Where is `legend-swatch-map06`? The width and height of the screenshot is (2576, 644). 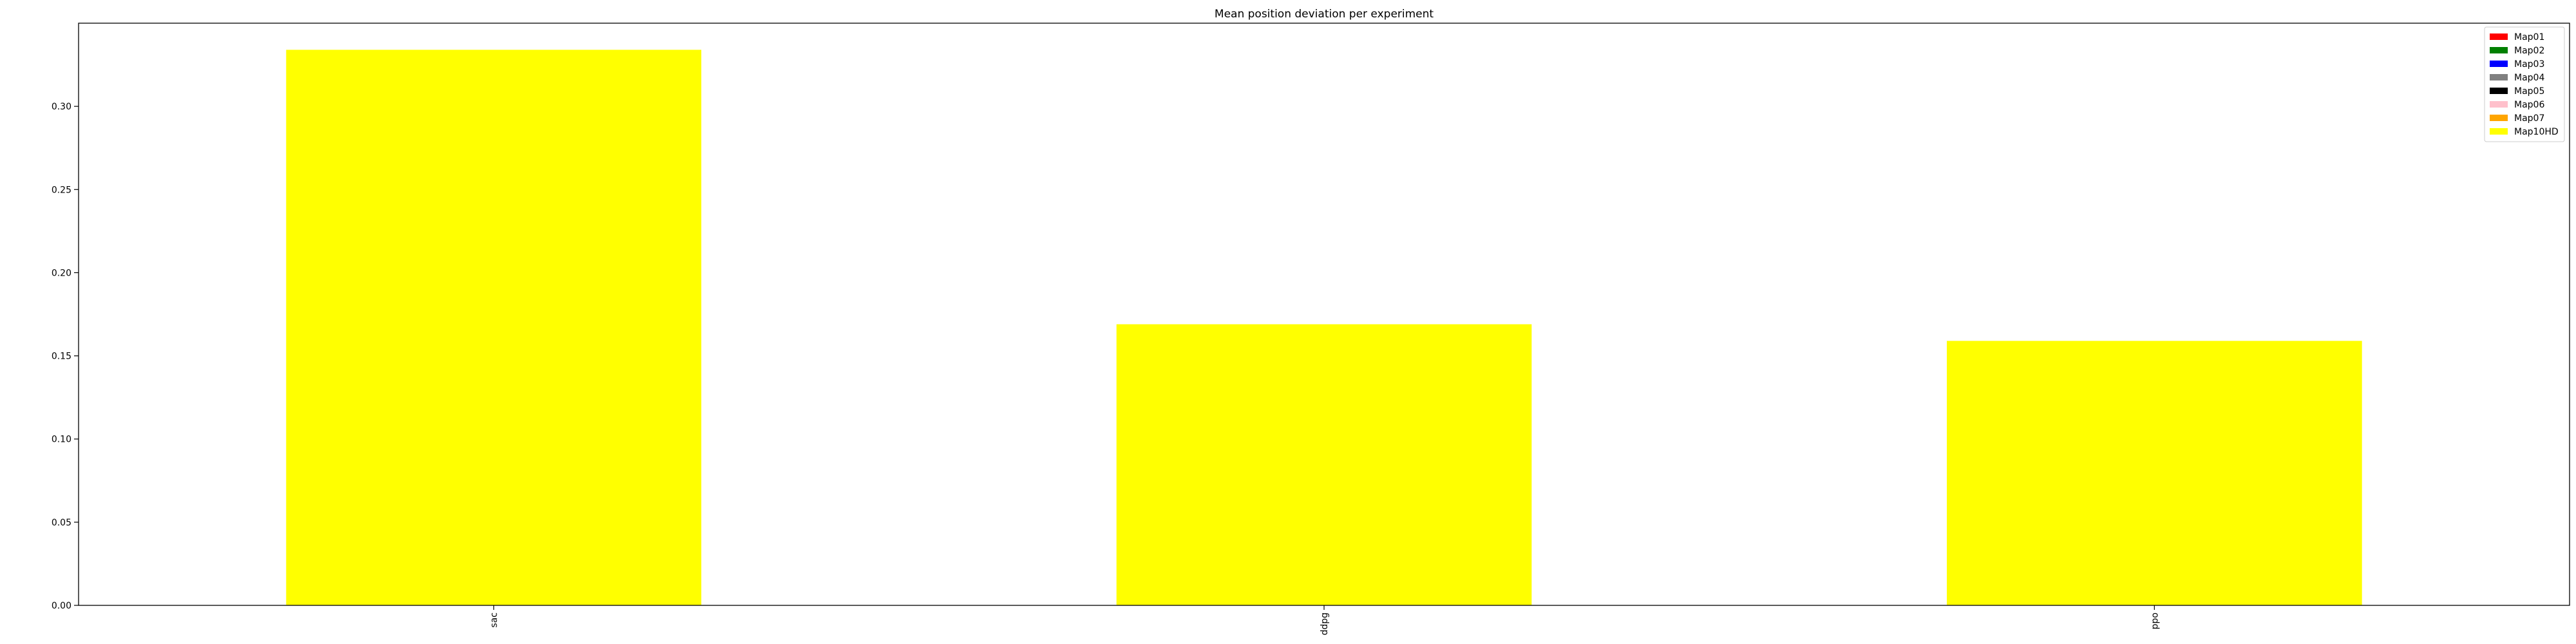
legend-swatch-map06 is located at coordinates (2499, 104).